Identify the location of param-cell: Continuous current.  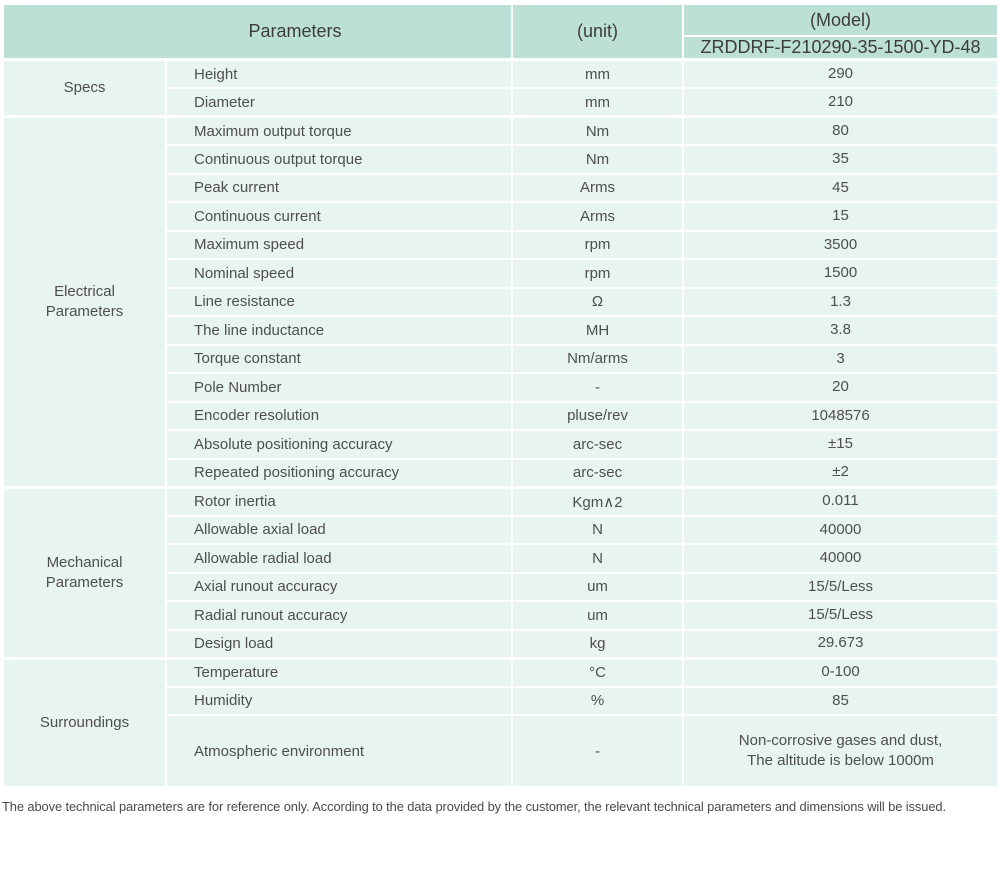
(339, 216).